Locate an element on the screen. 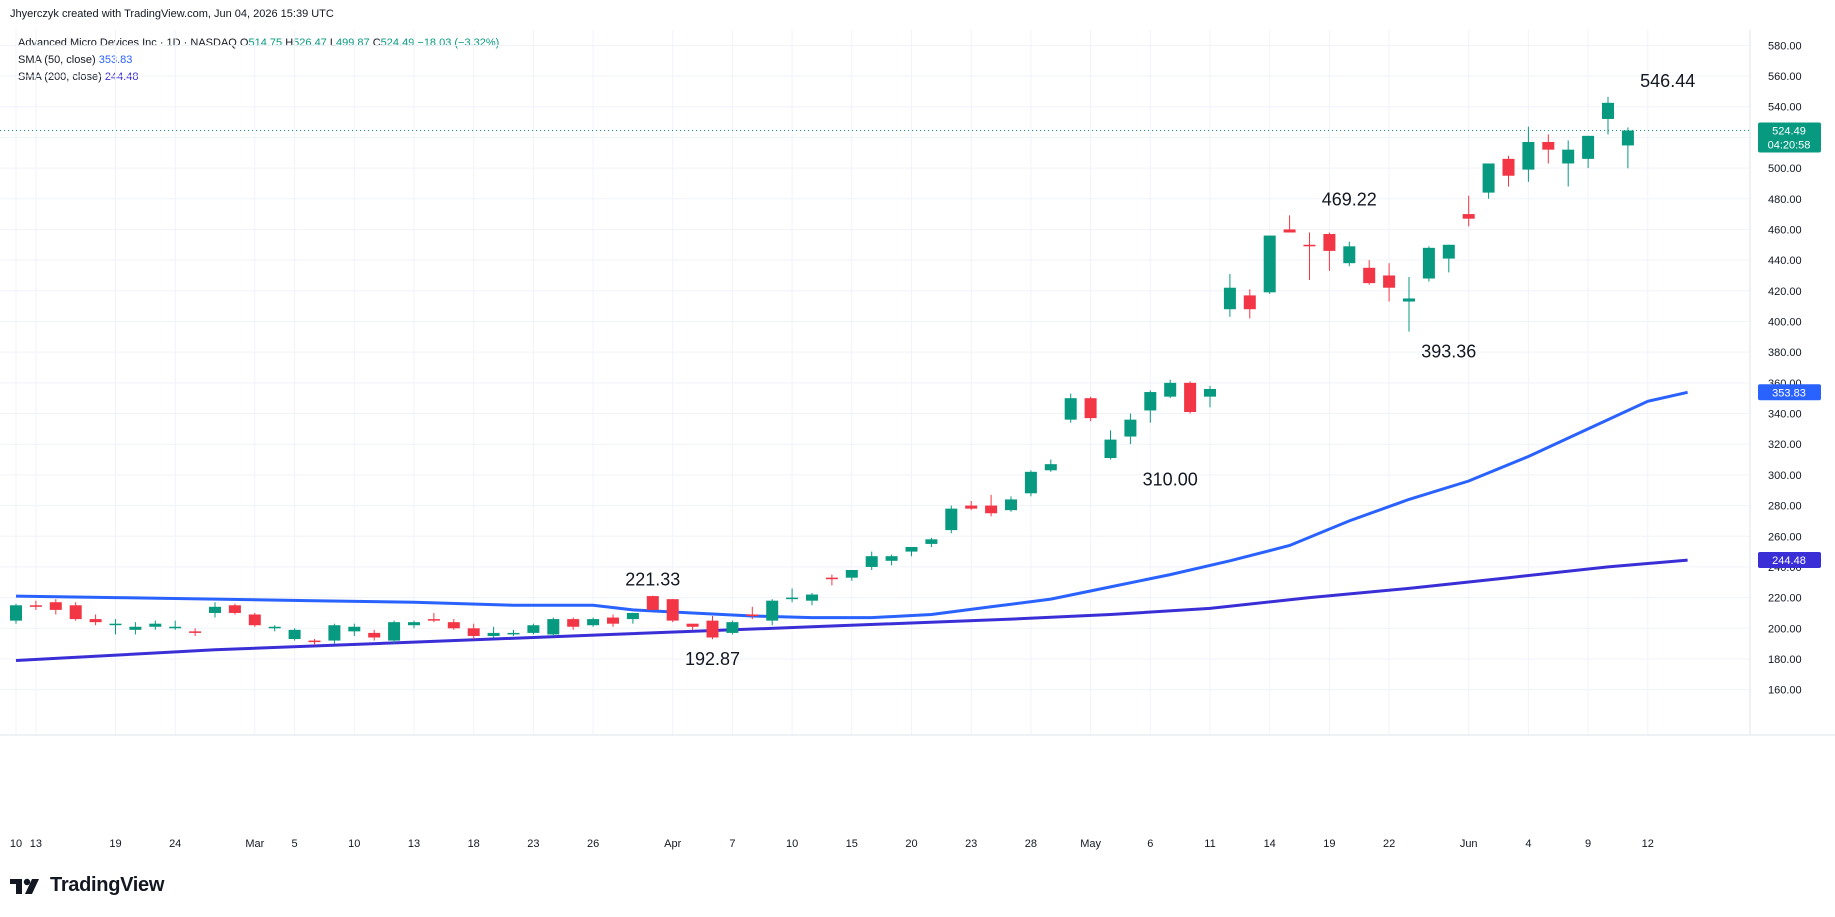  y-tick-label: 260.00 is located at coordinates (1785, 537).